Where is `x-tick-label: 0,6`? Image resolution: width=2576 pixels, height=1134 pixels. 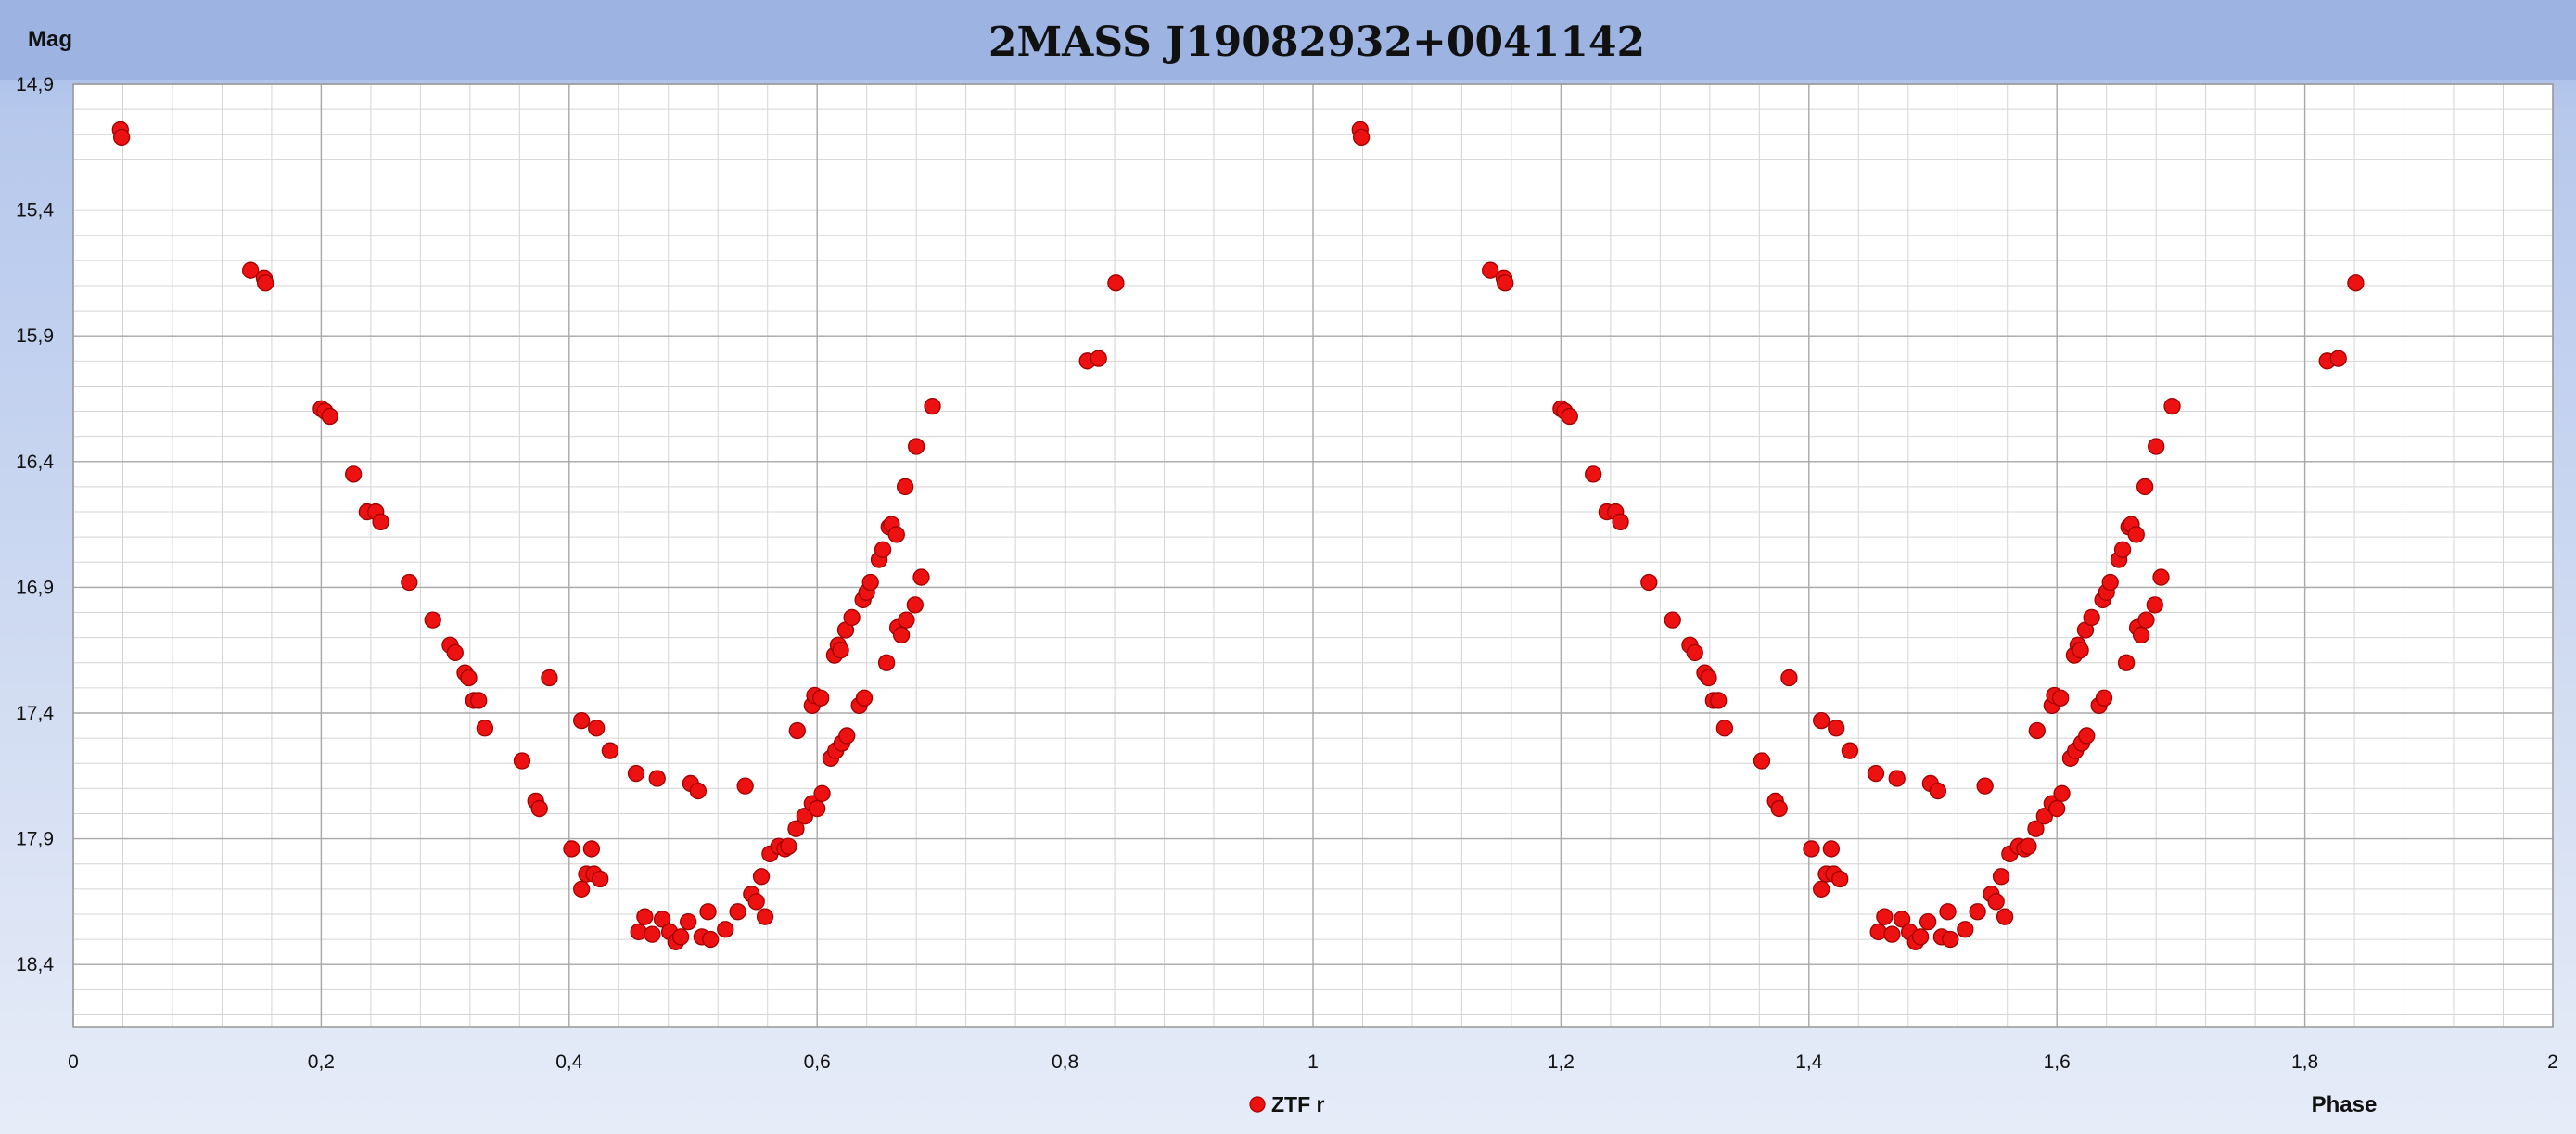 x-tick-label: 0,6 is located at coordinates (817, 1062).